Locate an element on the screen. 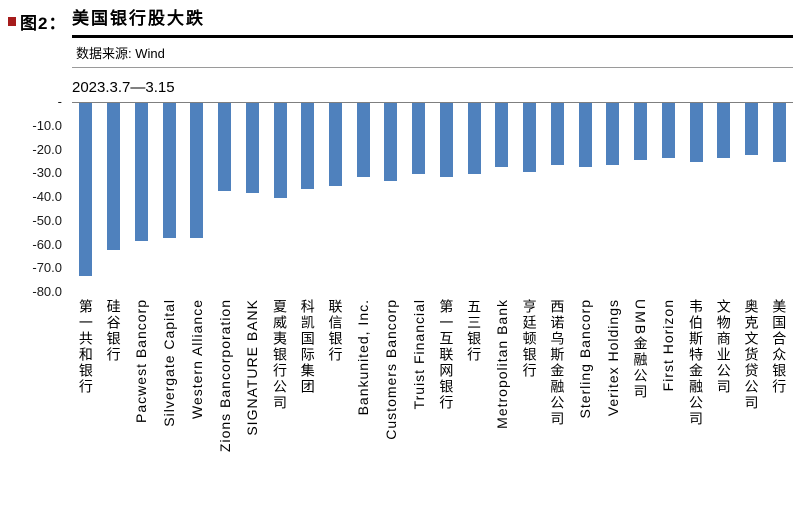 The height and width of the screenshot is (507, 801). category-label: 夏威夷银行公司 is located at coordinates (280, 355).